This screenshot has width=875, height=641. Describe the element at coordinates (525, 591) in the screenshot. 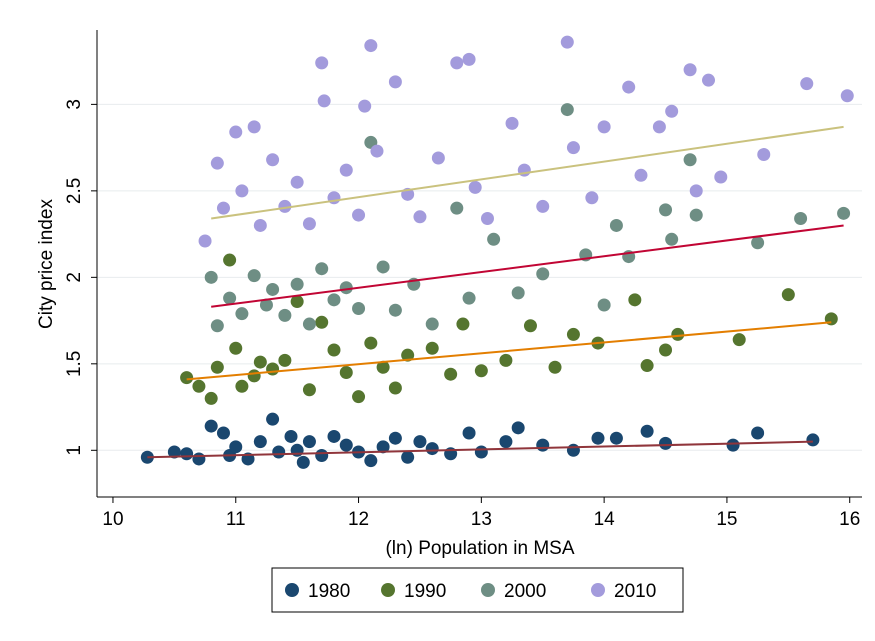

I see `legend-label: 2000` at that location.